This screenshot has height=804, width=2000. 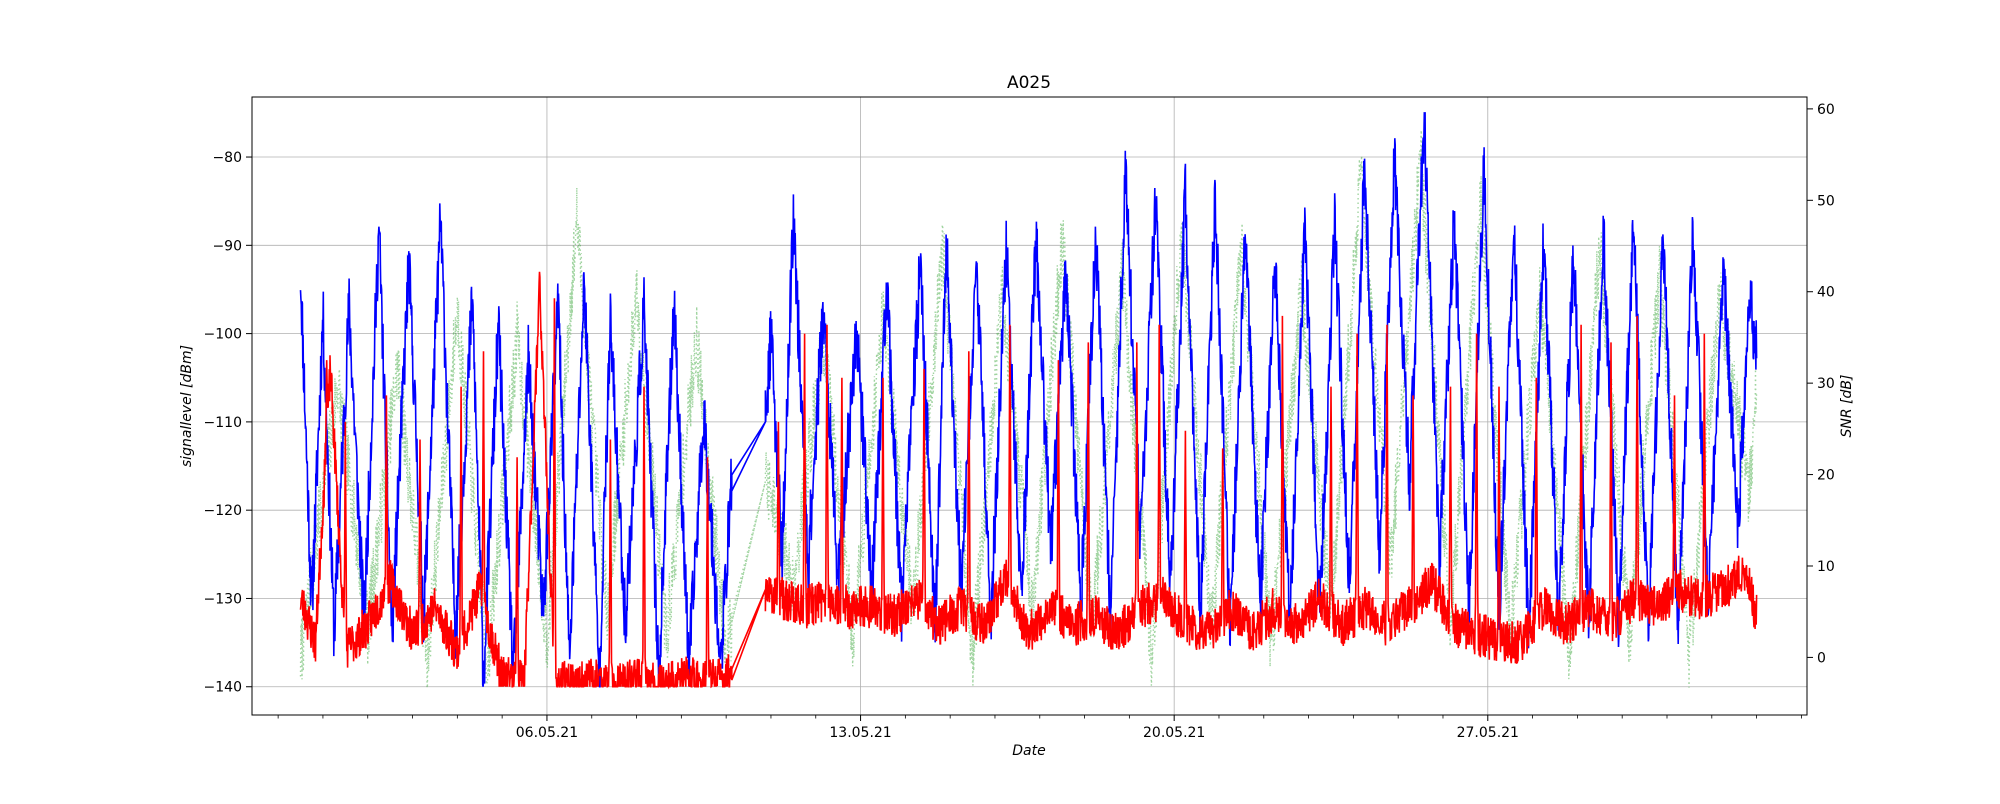 What do you see at coordinates (1847, 406) in the screenshot?
I see `right-y-axis-title: SNR [dB]` at bounding box center [1847, 406].